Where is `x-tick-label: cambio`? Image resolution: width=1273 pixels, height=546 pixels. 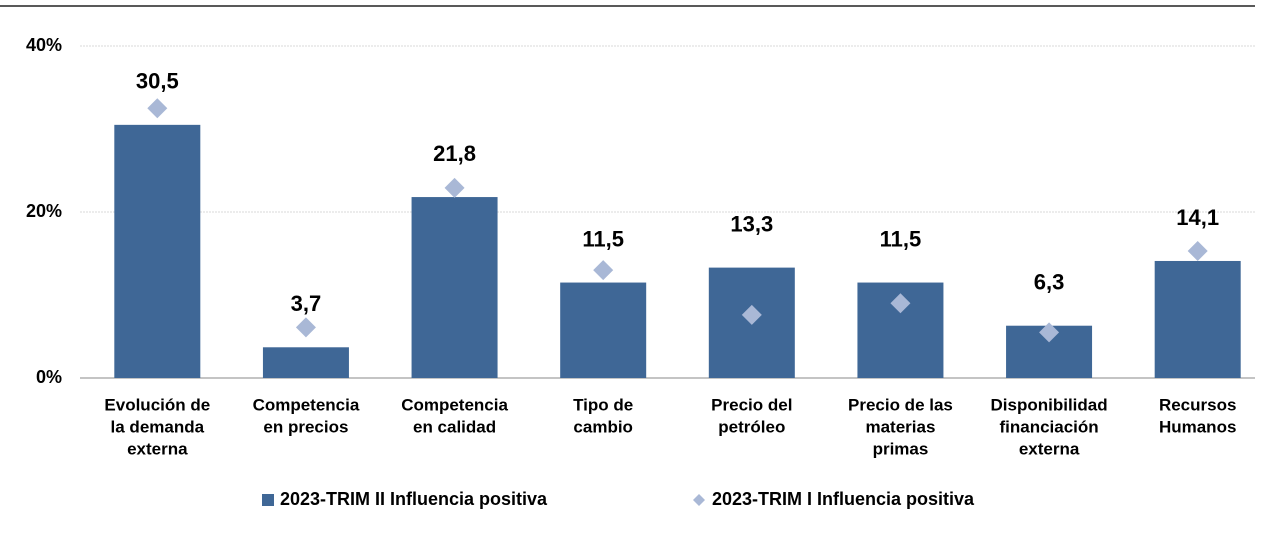 x-tick-label: cambio is located at coordinates (603, 426).